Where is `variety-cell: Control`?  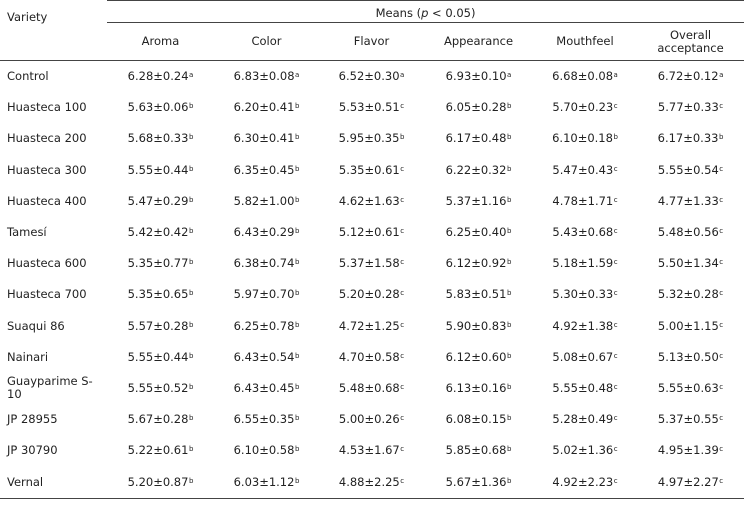
variety-cell: Control is located at coordinates (28, 76).